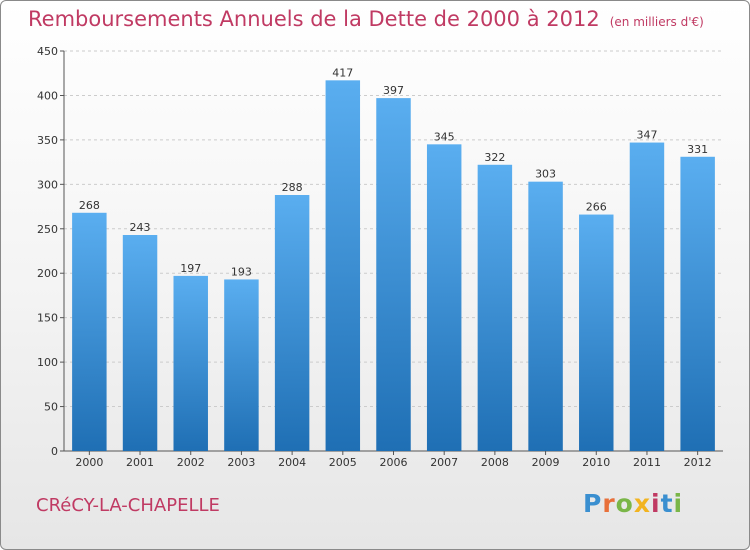 The image size is (750, 550). What do you see at coordinates (89, 205) in the screenshot?
I see `data-label: 268` at bounding box center [89, 205].